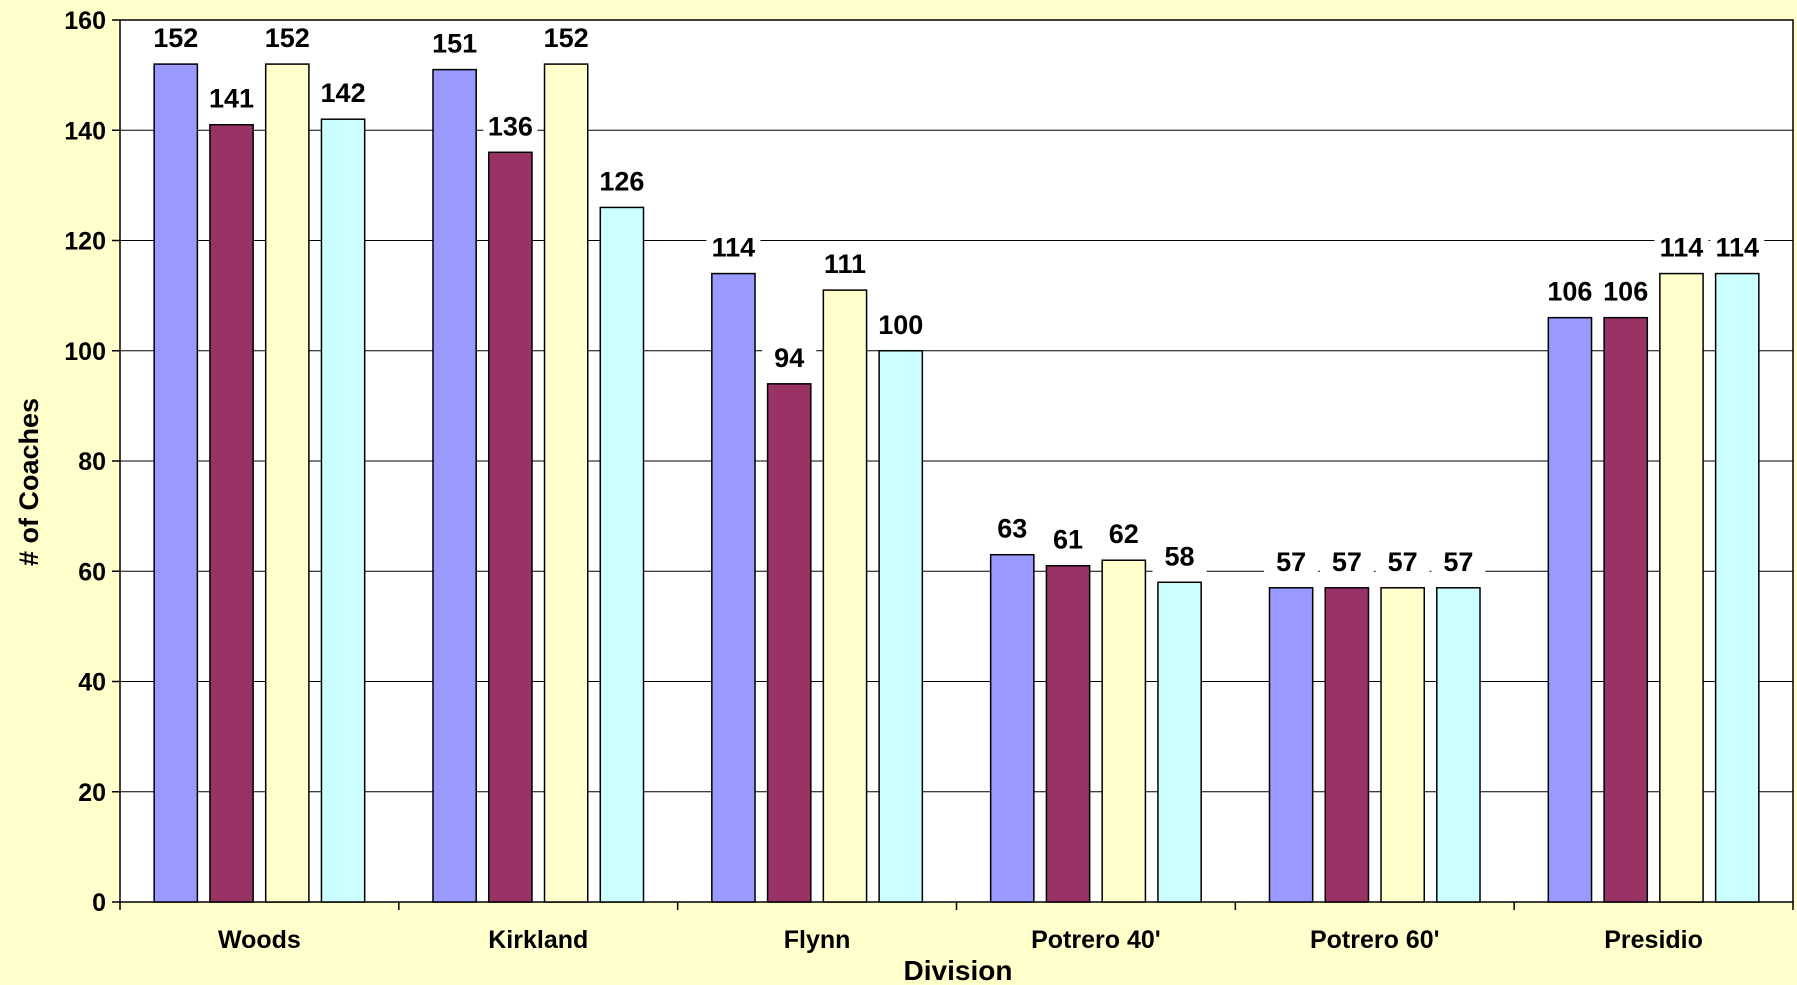 This screenshot has width=1797, height=985. What do you see at coordinates (92, 462) in the screenshot?
I see `y-tick-label: 80` at bounding box center [92, 462].